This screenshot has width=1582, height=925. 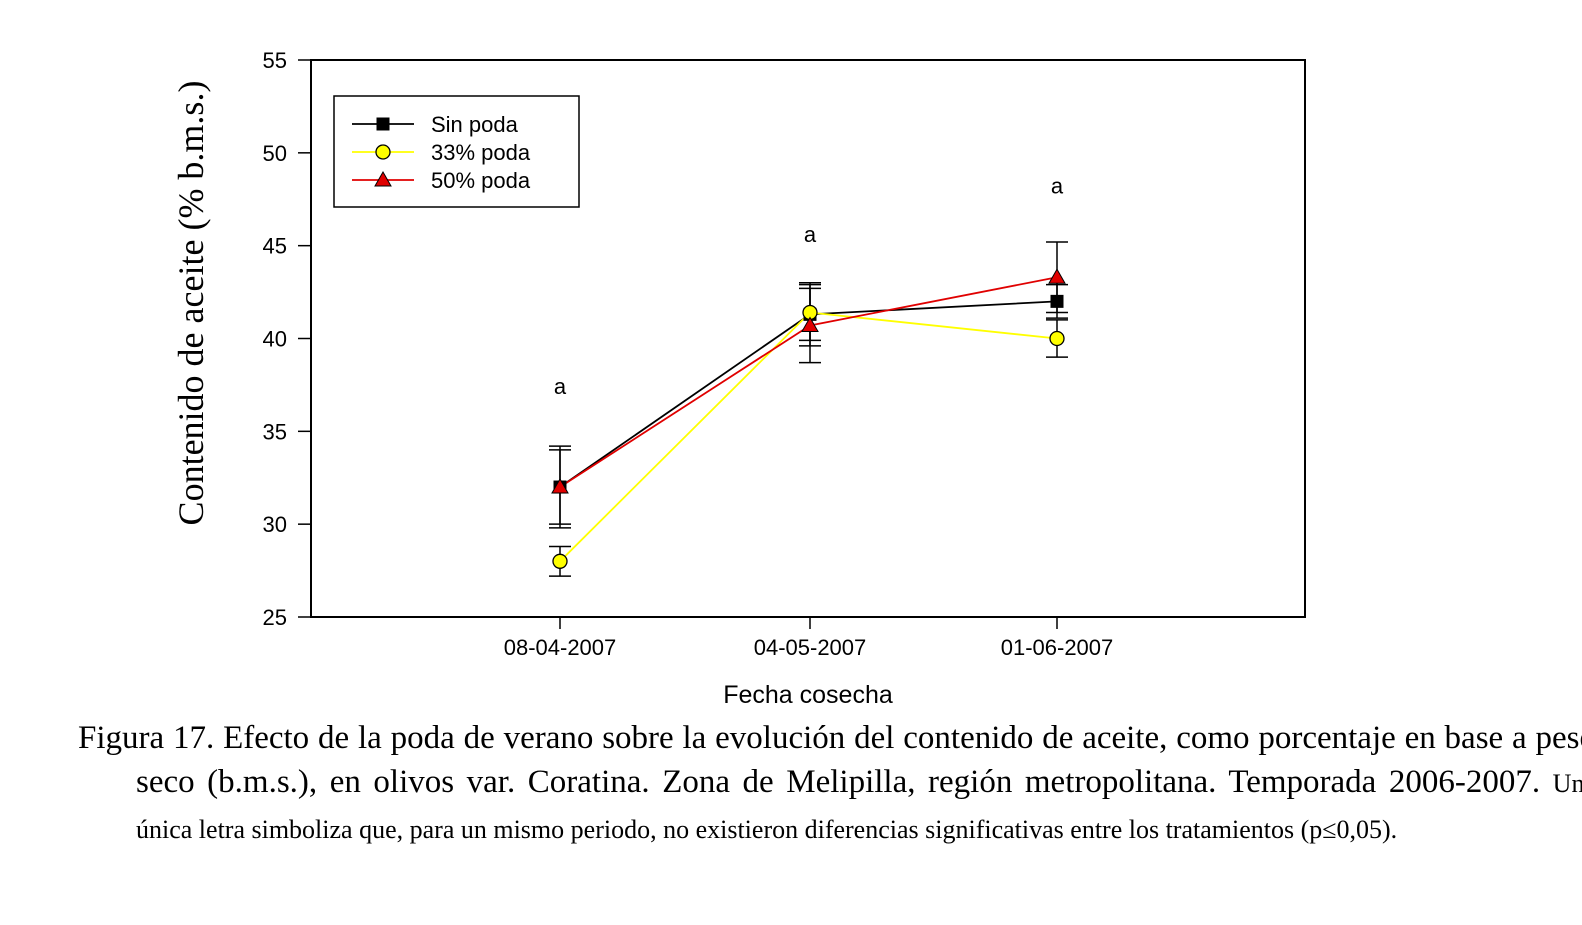 What do you see at coordinates (275, 153) in the screenshot?
I see `y-tick-label: 50` at bounding box center [275, 153].